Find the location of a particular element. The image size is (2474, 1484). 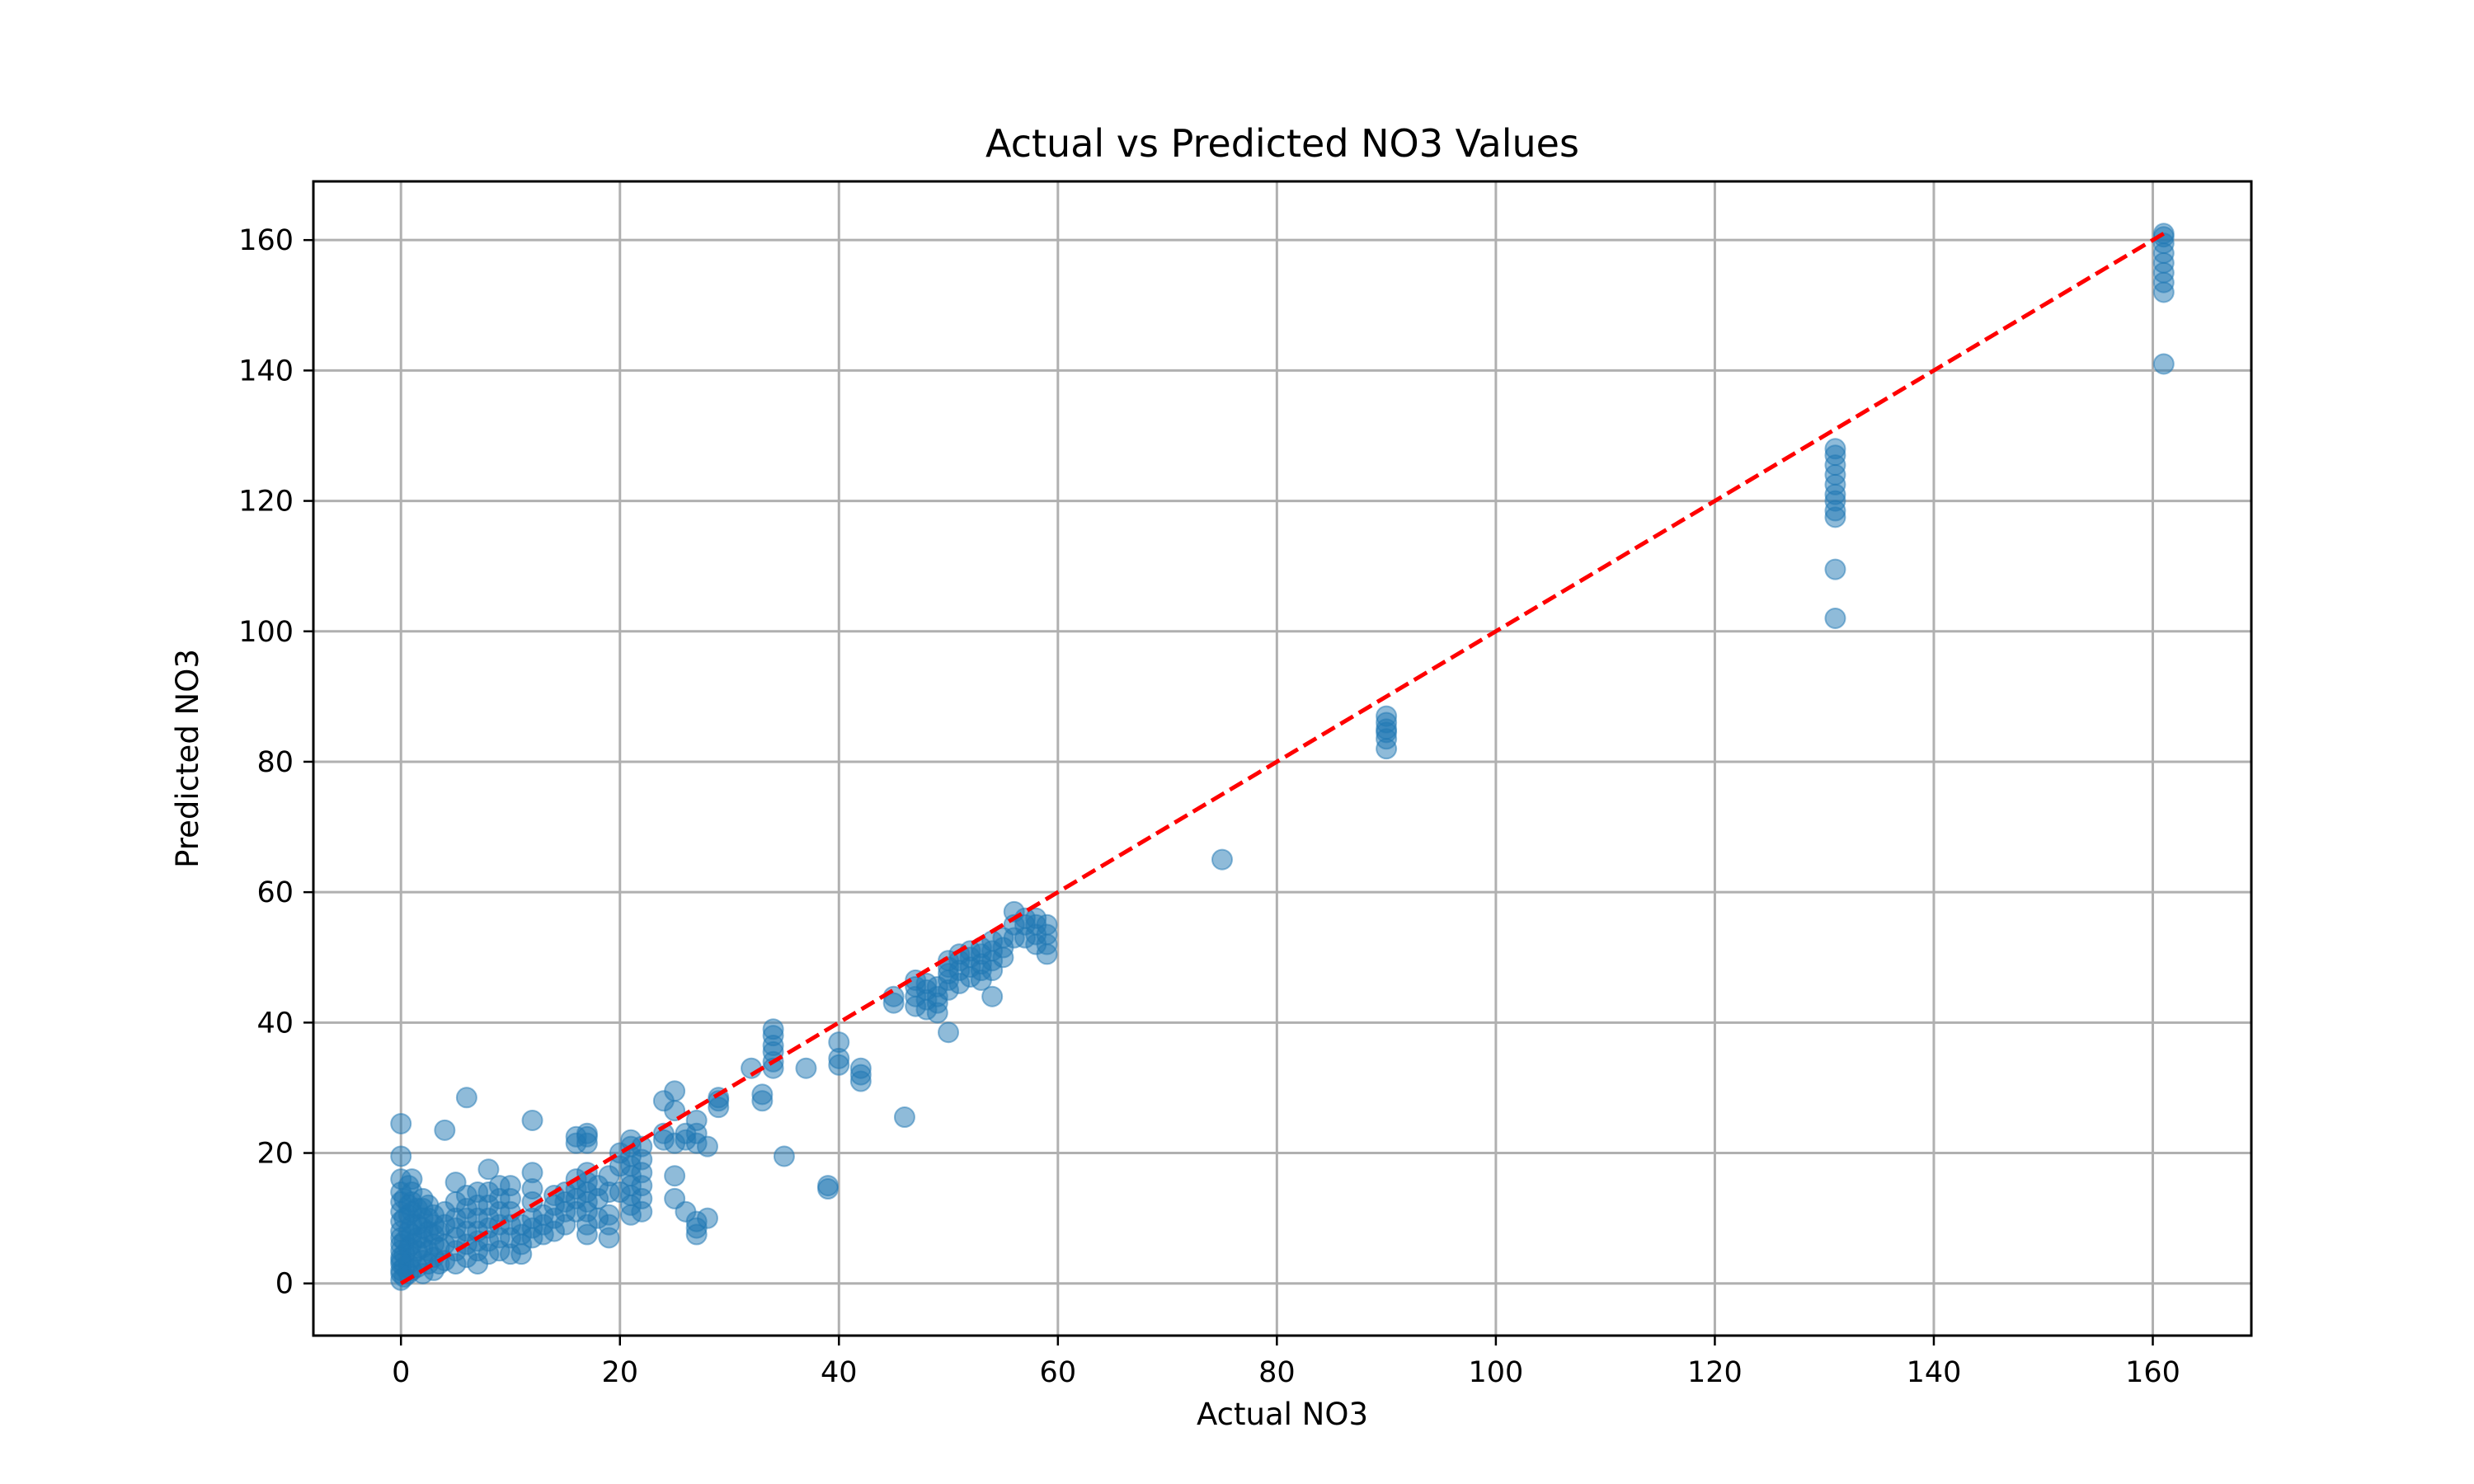

y-axis-ticks: 0 20 40 60 80 100 120 140 160 is located at coordinates (275, 762).